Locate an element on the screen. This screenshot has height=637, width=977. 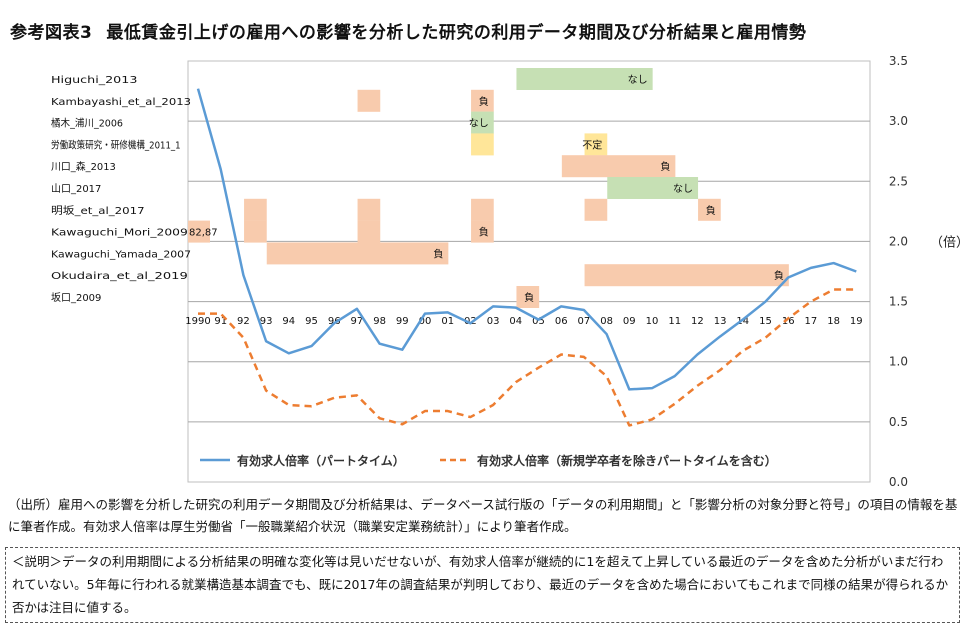
x-tick-label: 99 is located at coordinates (402, 321).